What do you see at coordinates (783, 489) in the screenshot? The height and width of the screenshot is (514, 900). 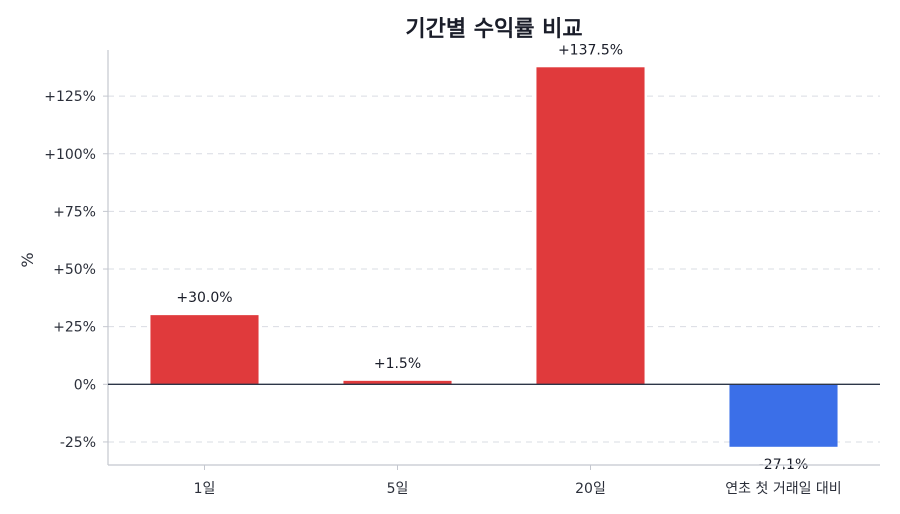 I see `x-tick-label: 연초 첫 거래일 대비` at bounding box center [783, 489].